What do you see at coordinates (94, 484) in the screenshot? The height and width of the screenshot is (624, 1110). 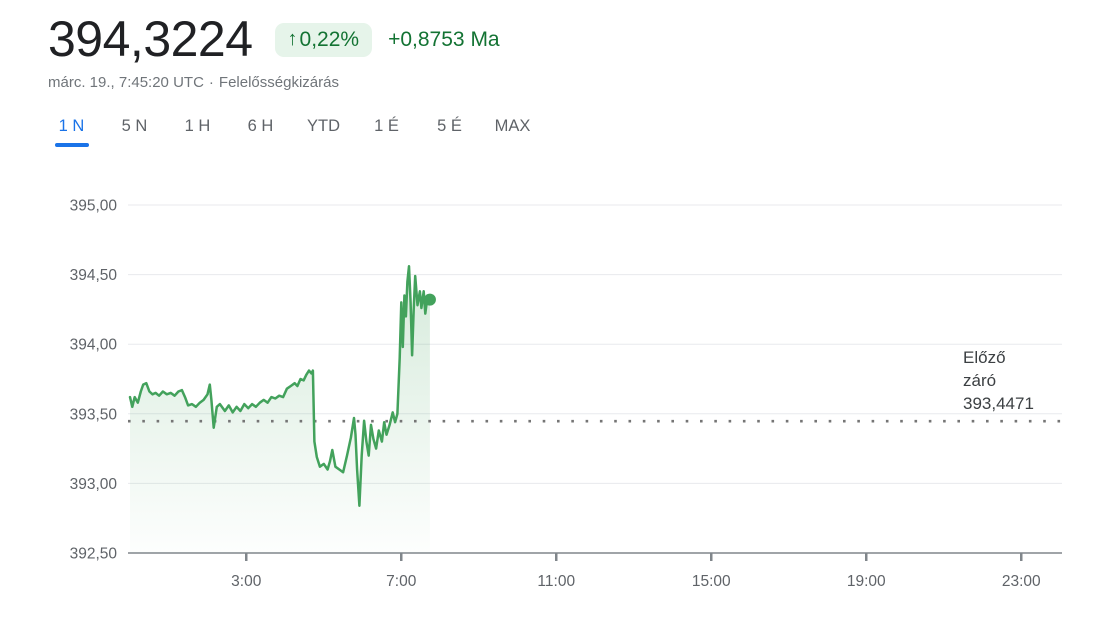 I see `y-axis-label: 393,00` at bounding box center [94, 484].